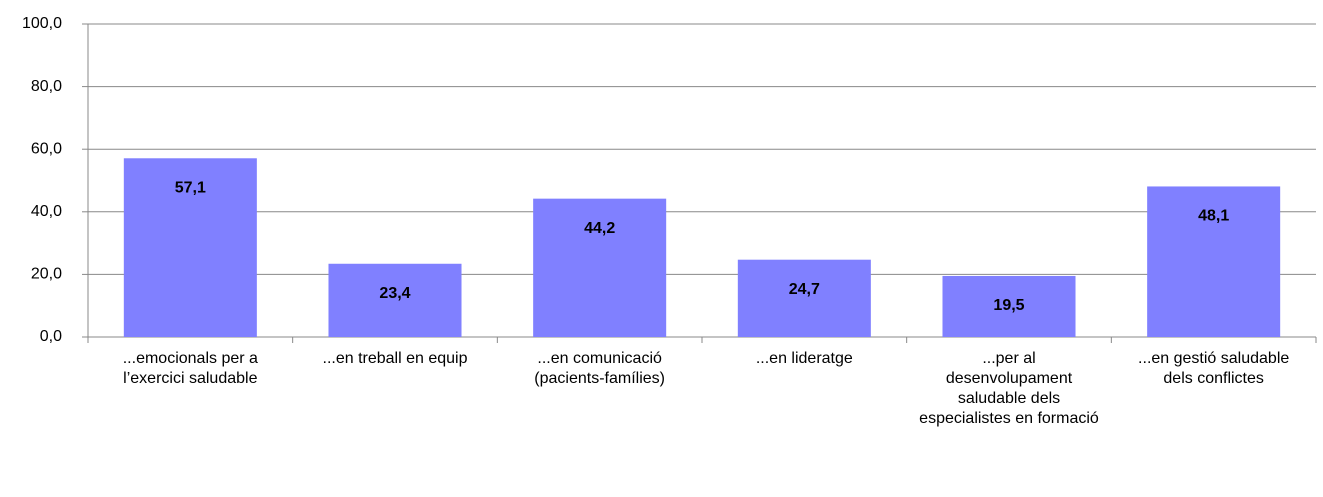 This screenshot has width=1323, height=497. Describe the element at coordinates (804, 289) in the screenshot. I see `value-label: 24,7` at that location.